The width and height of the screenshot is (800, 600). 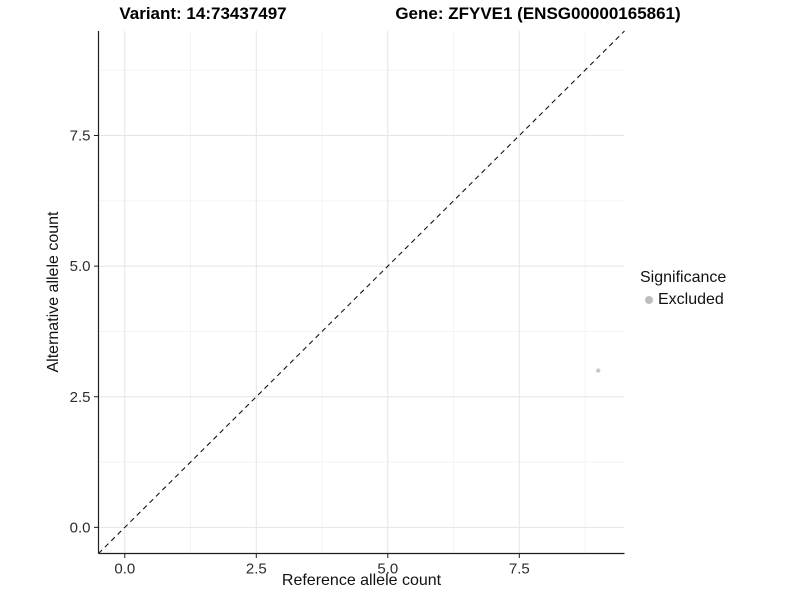 I want to click on x-tick-label: 7.5, so click(x=519, y=569).